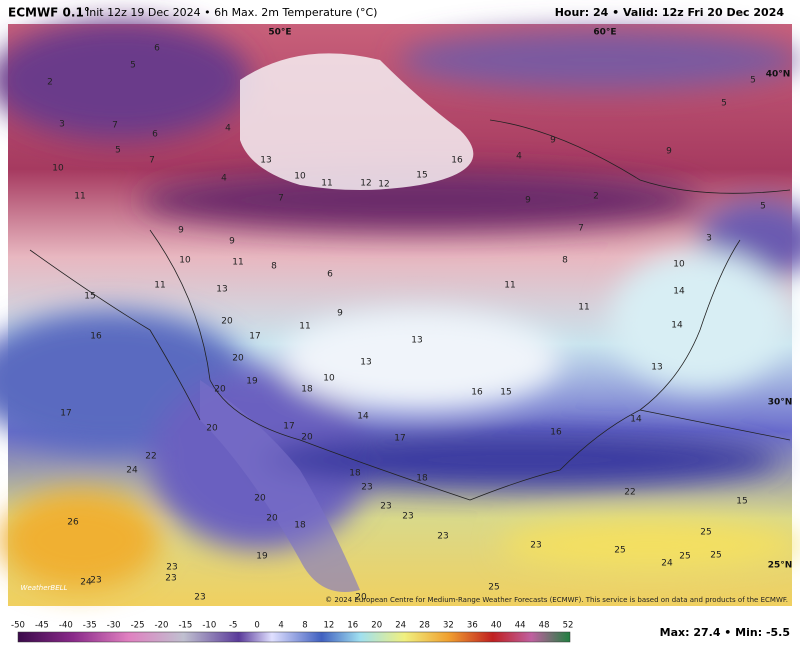 This screenshot has height=661, width=800. Describe the element at coordinates (400, 626) in the screenshot. I see `colorbar-label: 24` at that location.